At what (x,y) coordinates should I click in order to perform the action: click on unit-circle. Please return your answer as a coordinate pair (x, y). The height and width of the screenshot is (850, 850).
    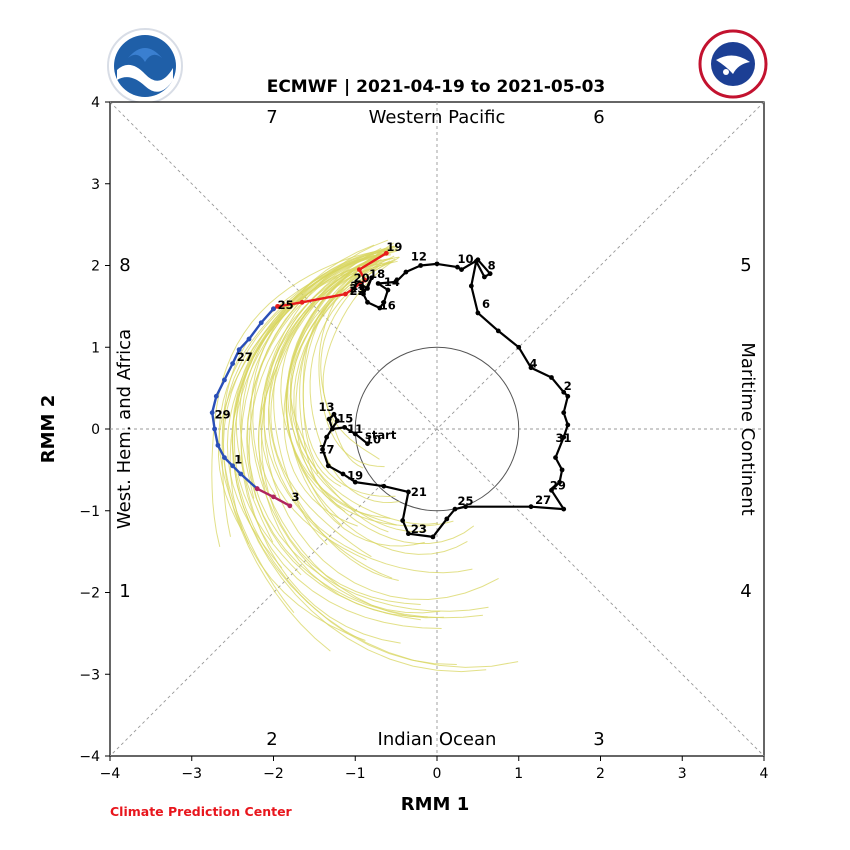
    Looking at the image, I should click on (437, 429).